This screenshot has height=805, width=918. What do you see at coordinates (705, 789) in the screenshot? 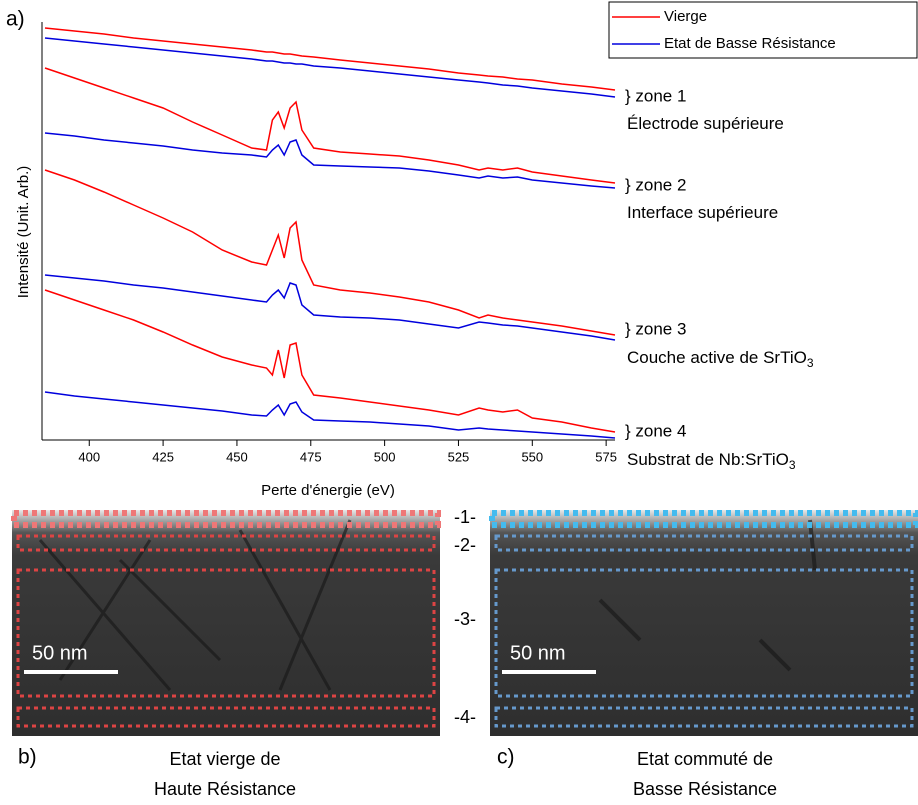
I see `caption: Basse Résistance` at bounding box center [705, 789].